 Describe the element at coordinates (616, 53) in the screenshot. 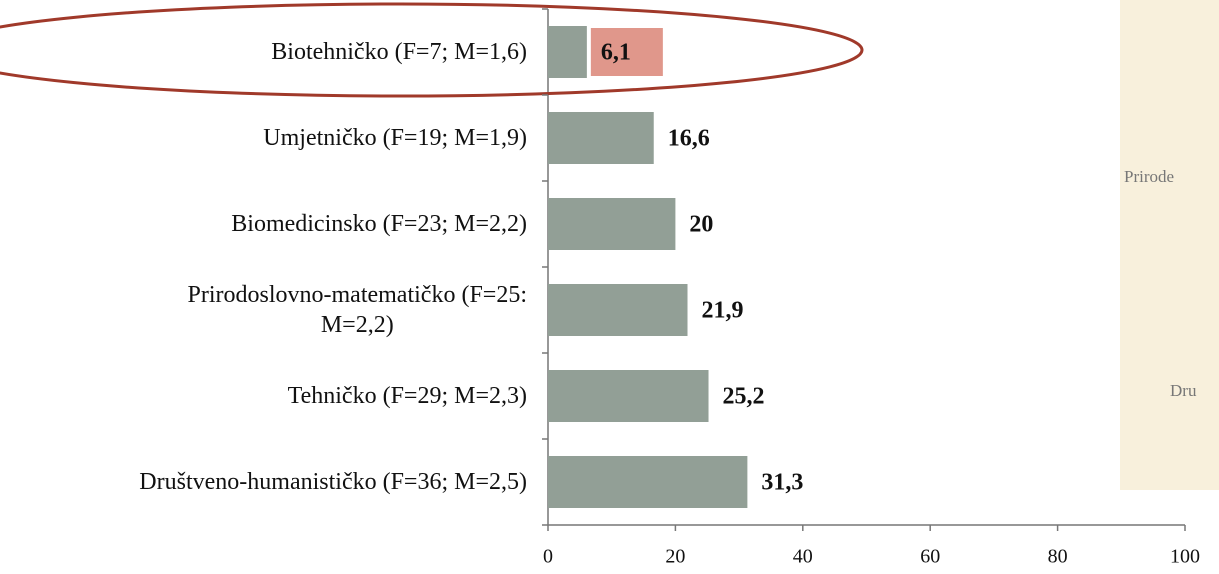

I see `value-label: 6,1` at that location.